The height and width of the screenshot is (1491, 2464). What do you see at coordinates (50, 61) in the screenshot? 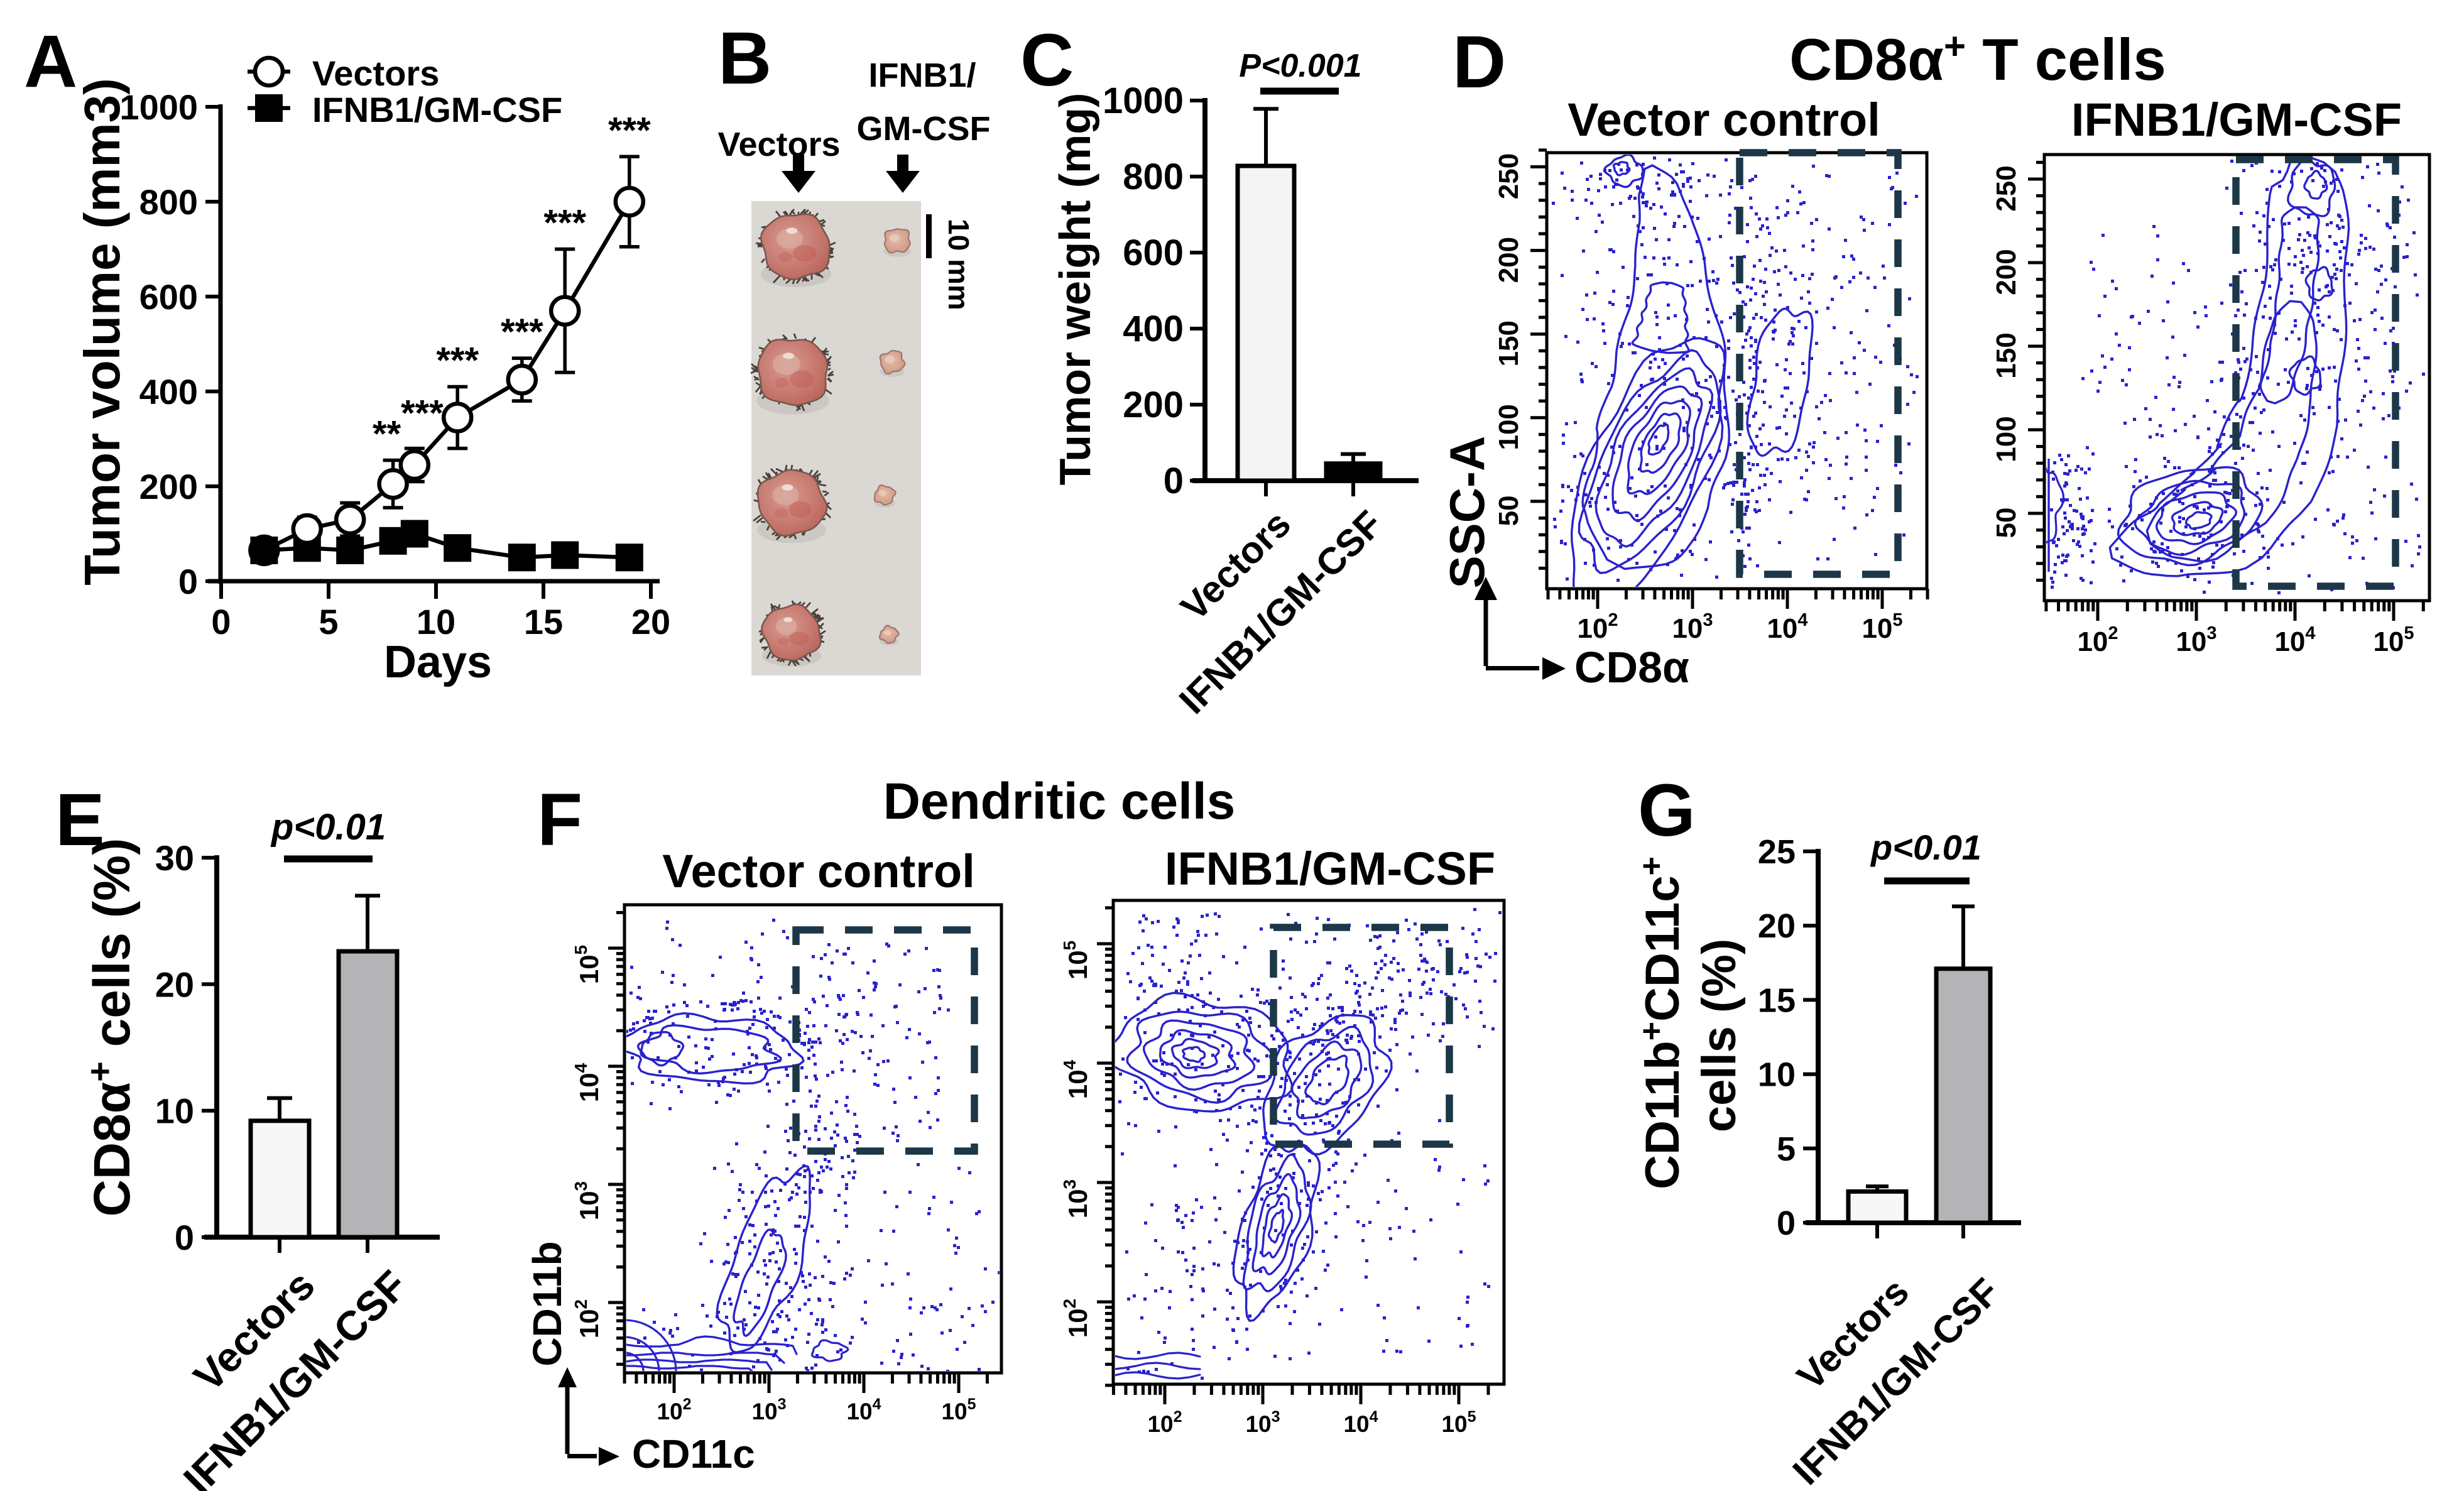
I see `svg-text: A` at bounding box center [50, 61].